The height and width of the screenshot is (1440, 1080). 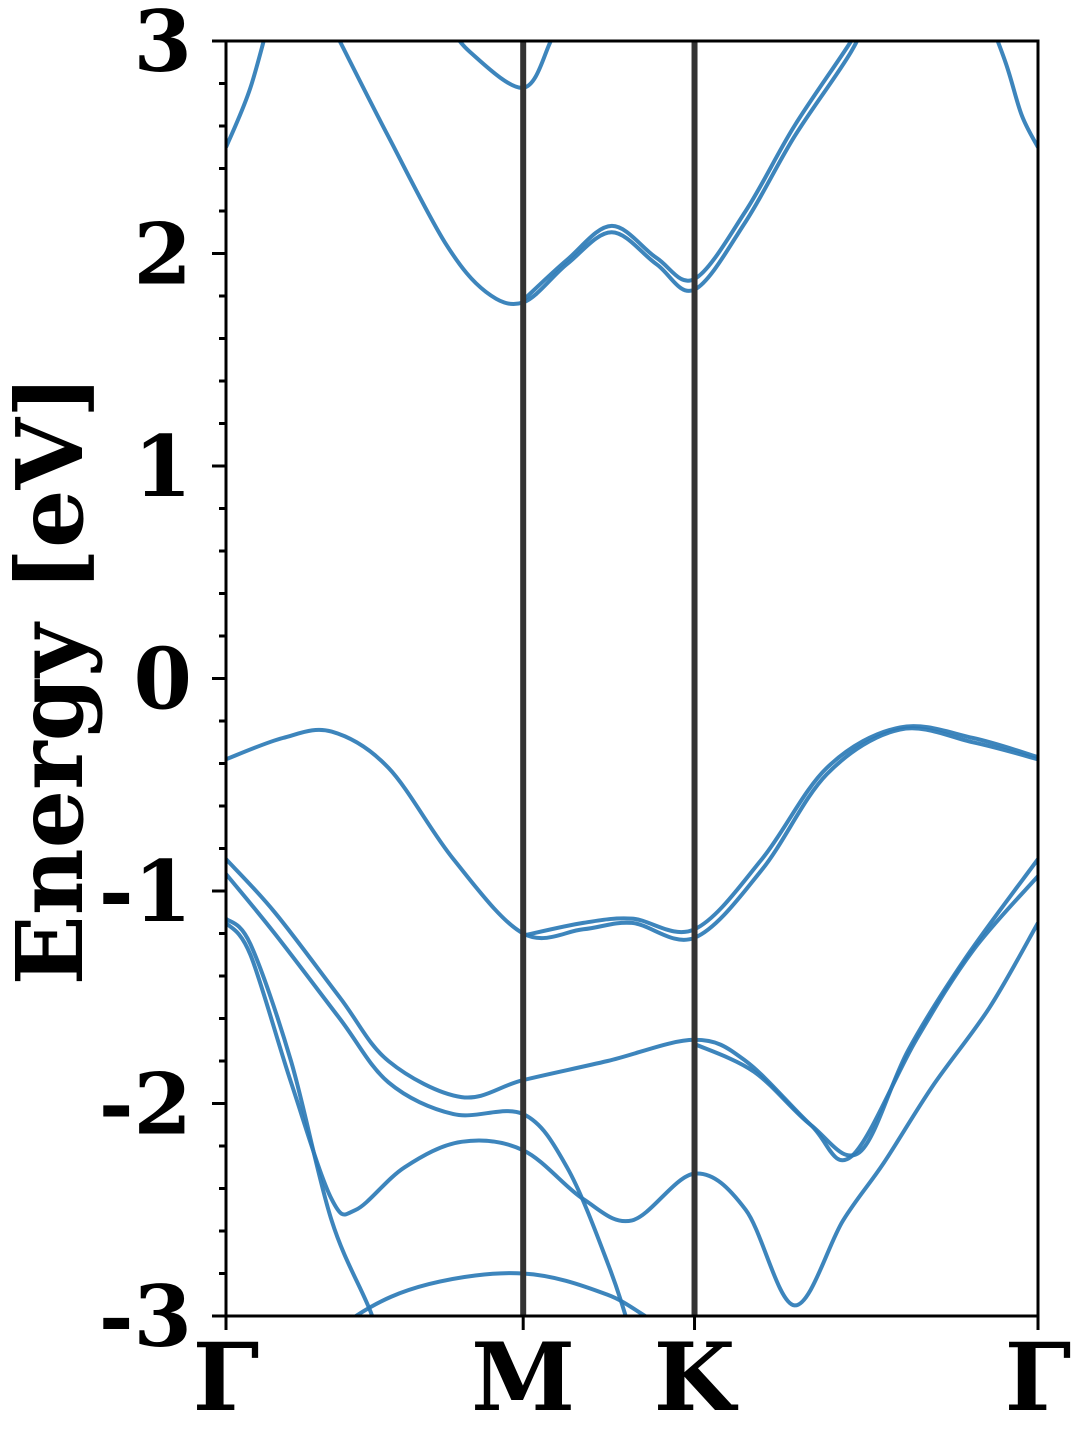 What do you see at coordinates (163, 45) in the screenshot?
I see `y-tick-label: 3` at bounding box center [163, 45].